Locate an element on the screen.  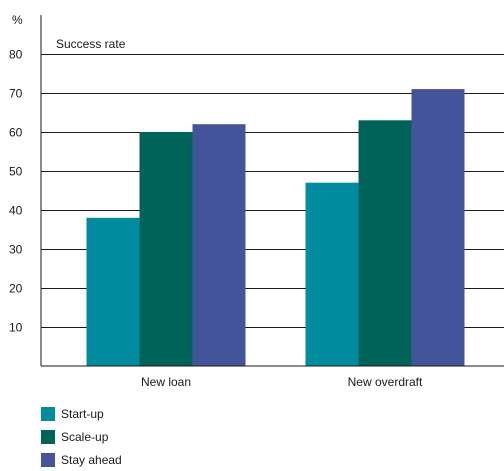
legend-item-start-up: Start-up is located at coordinates (81, 413).